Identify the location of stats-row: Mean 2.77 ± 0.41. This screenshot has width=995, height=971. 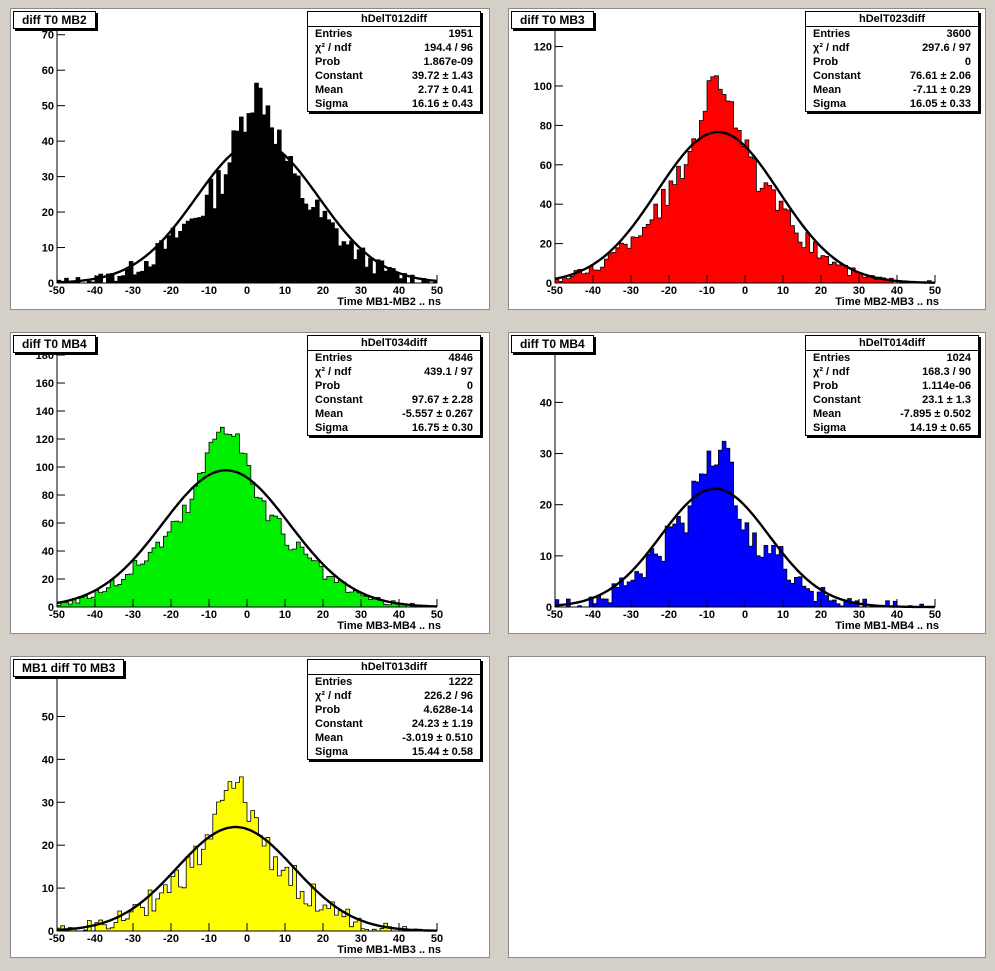
(394, 90).